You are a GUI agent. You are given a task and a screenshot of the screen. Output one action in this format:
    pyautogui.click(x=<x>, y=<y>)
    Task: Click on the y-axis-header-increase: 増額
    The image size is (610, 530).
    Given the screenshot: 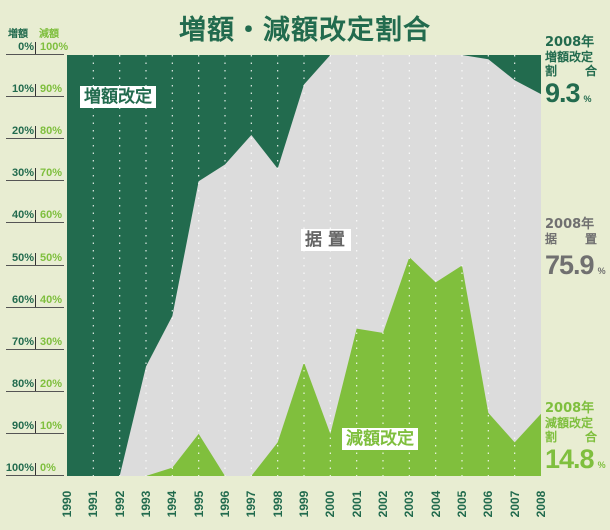 What is the action you would take?
    pyautogui.click(x=18, y=34)
    